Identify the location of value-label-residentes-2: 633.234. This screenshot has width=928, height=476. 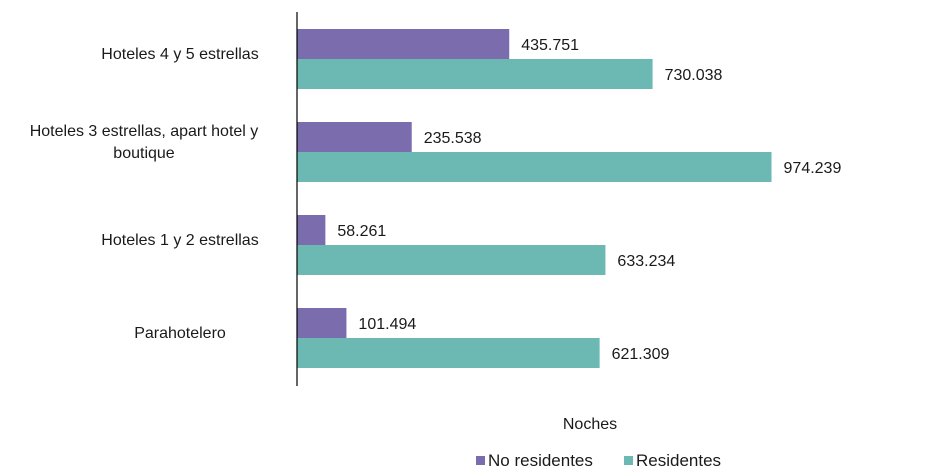
(646, 261).